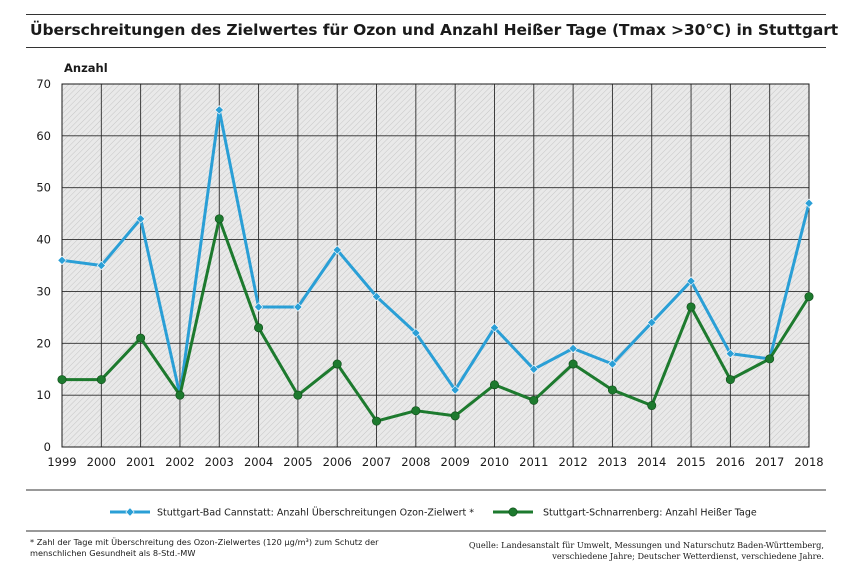 This screenshot has height=571, width=850. I want to click on x-tick-label: 2007, so click(376, 462).